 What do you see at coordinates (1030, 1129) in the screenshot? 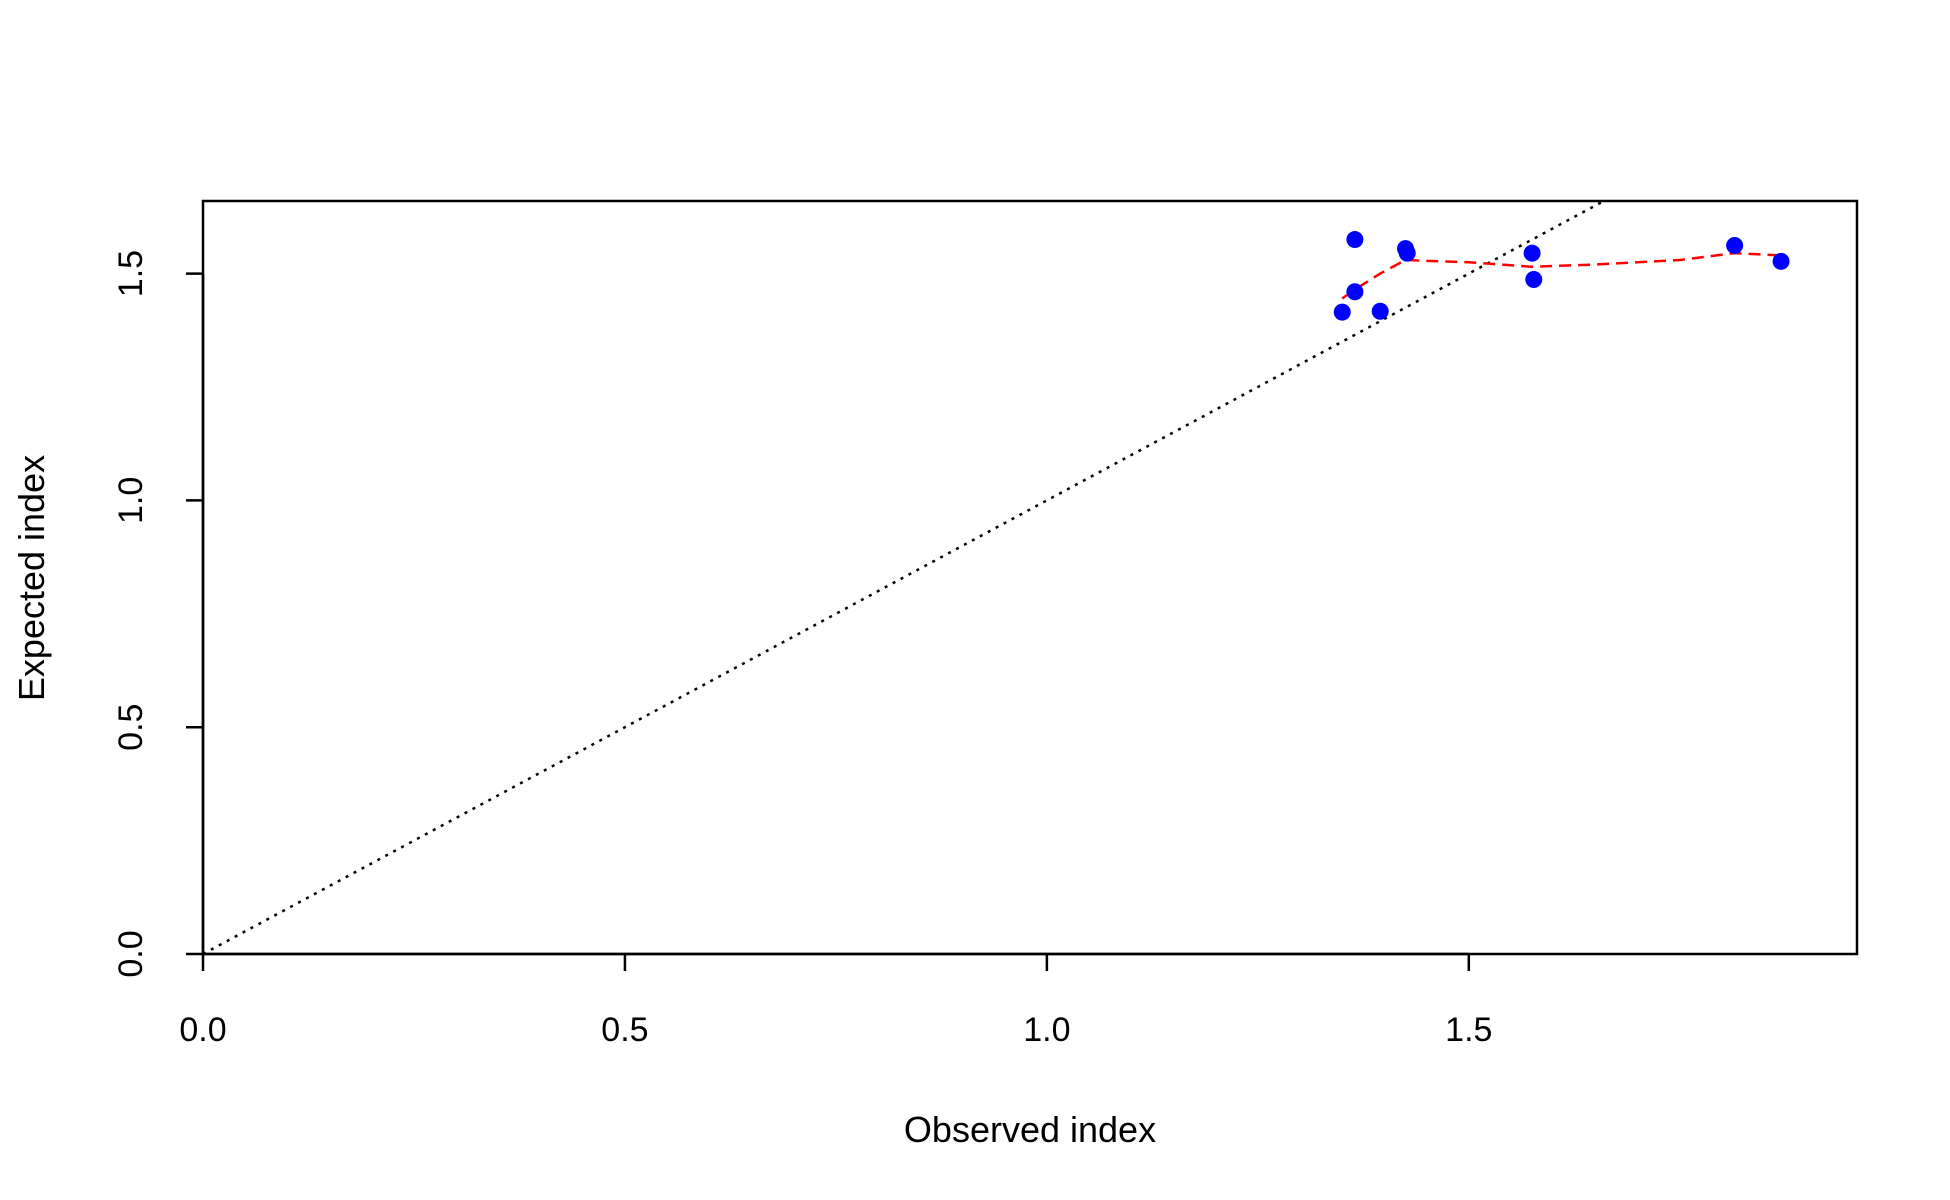
I see `x-axis-label: Observed index` at bounding box center [1030, 1129].